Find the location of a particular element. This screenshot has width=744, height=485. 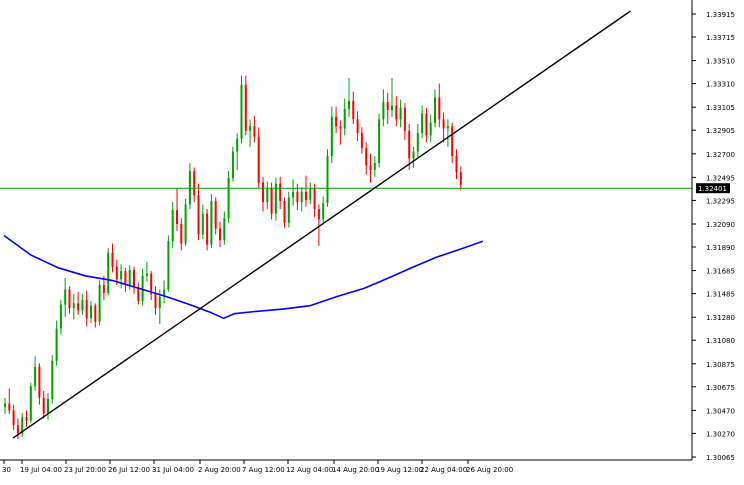

x-tick-label: 30 is located at coordinates (6, 470).